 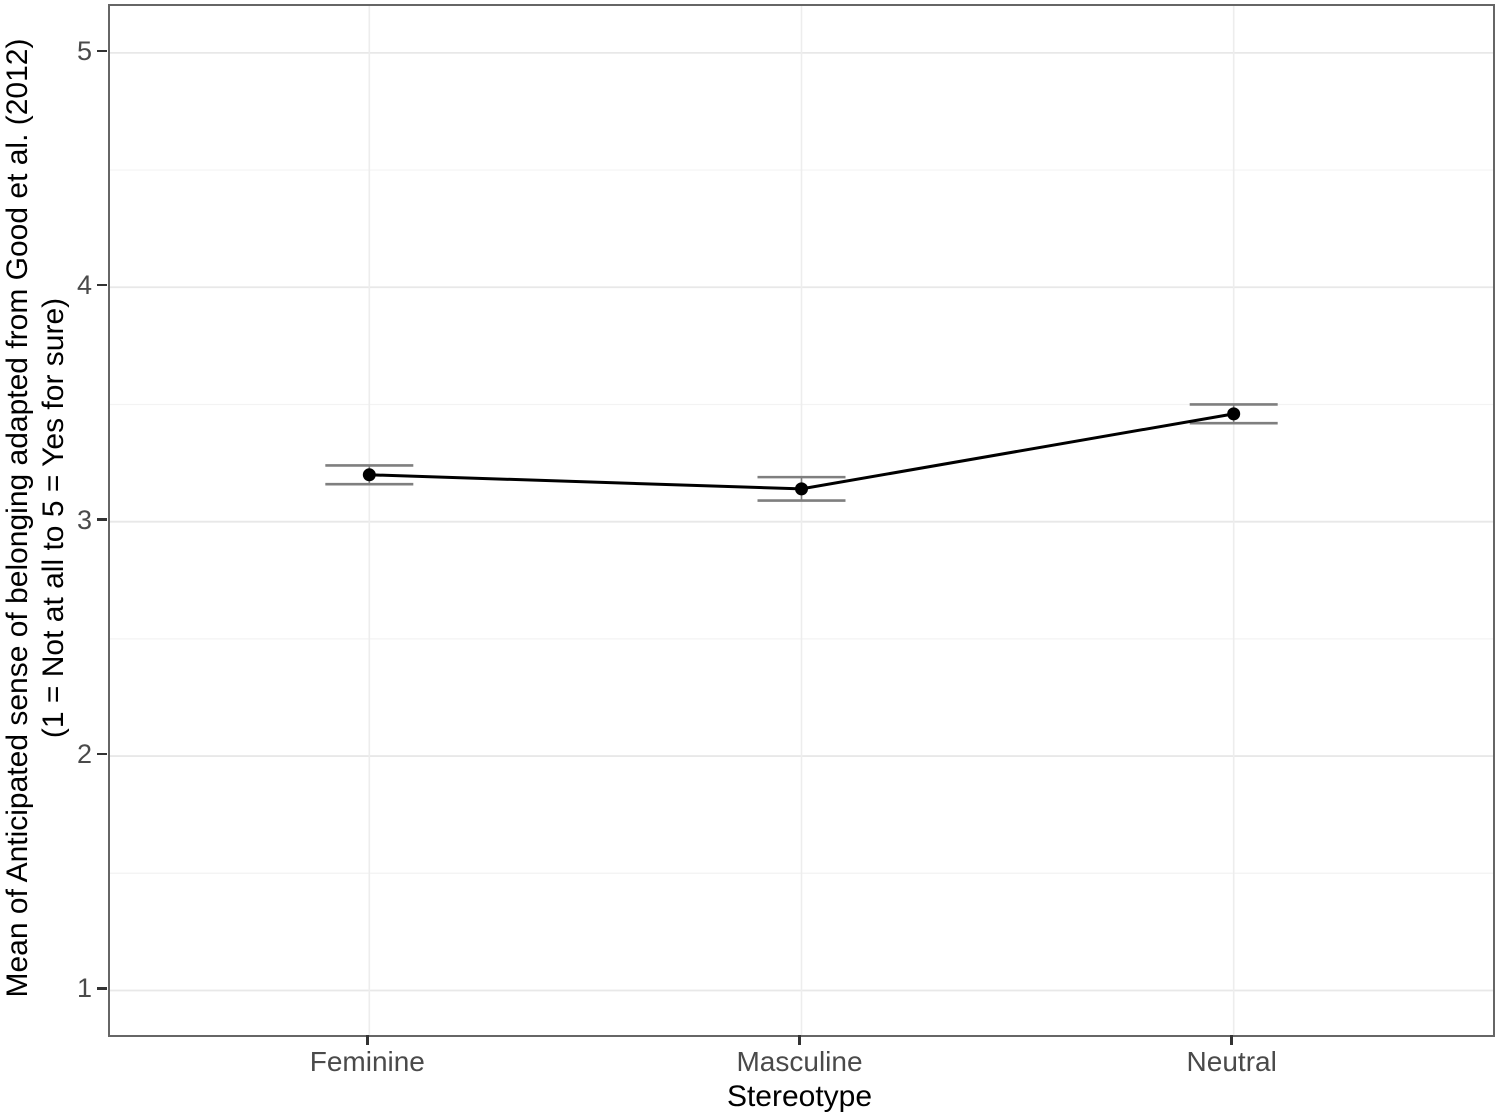 What do you see at coordinates (84, 50) in the screenshot?
I see `y-tick-label: 5` at bounding box center [84, 50].